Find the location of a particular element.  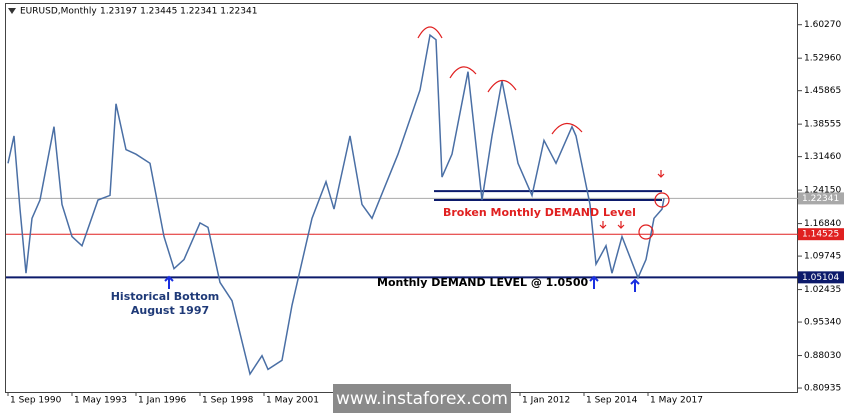

y-tick-label: 1.52960 is located at coordinates (822, 59).